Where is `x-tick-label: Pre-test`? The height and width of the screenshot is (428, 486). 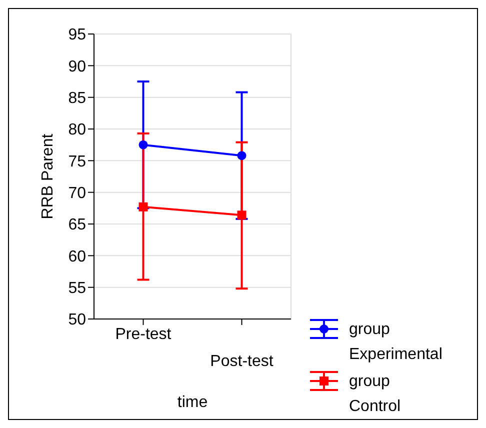
x-tick-label: Pre-test is located at coordinates (143, 334).